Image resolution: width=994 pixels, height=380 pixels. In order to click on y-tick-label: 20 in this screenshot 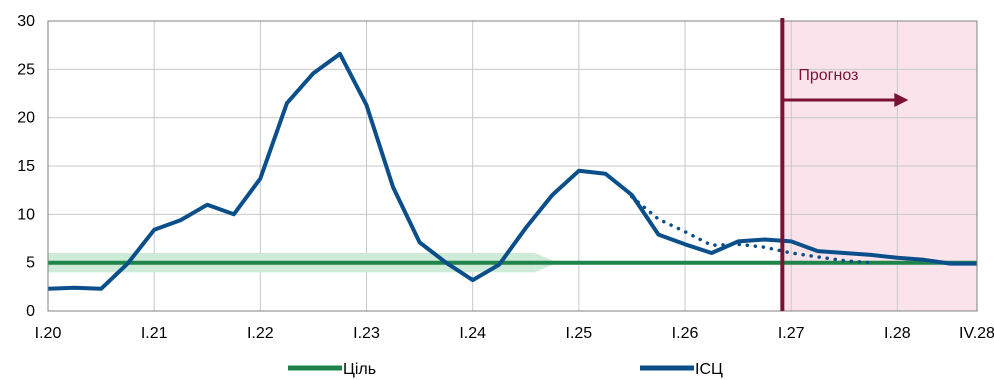, I will do `click(26, 118)`.